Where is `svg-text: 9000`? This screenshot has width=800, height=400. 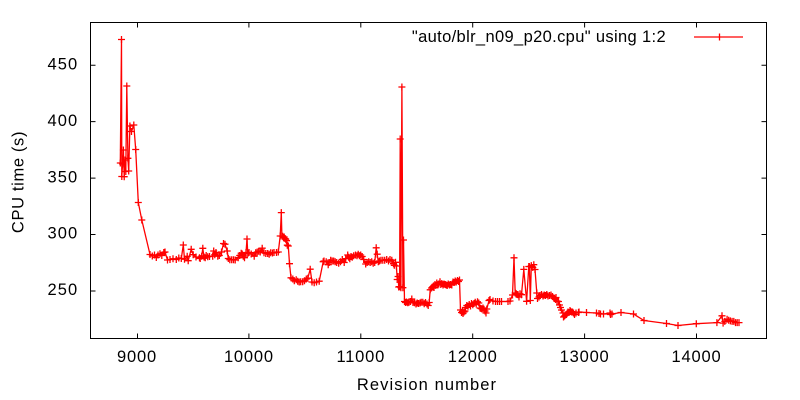
svg-text: 9000 is located at coordinates (137, 357).